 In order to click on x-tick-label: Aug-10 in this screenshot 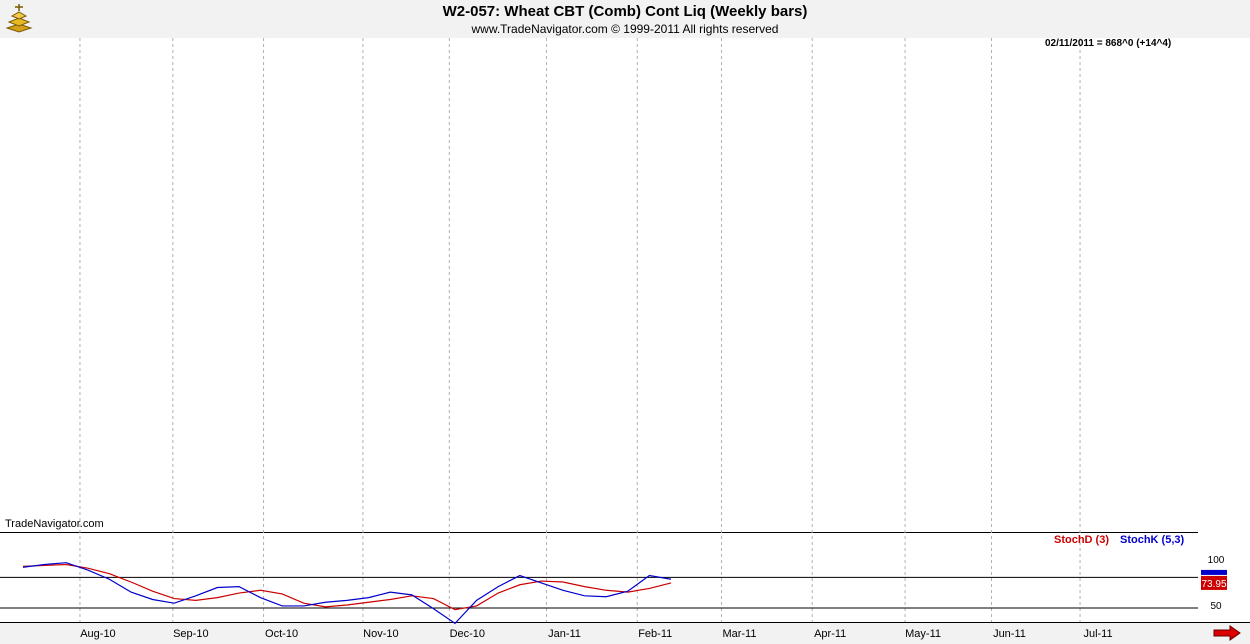, I will do `click(97, 634)`.